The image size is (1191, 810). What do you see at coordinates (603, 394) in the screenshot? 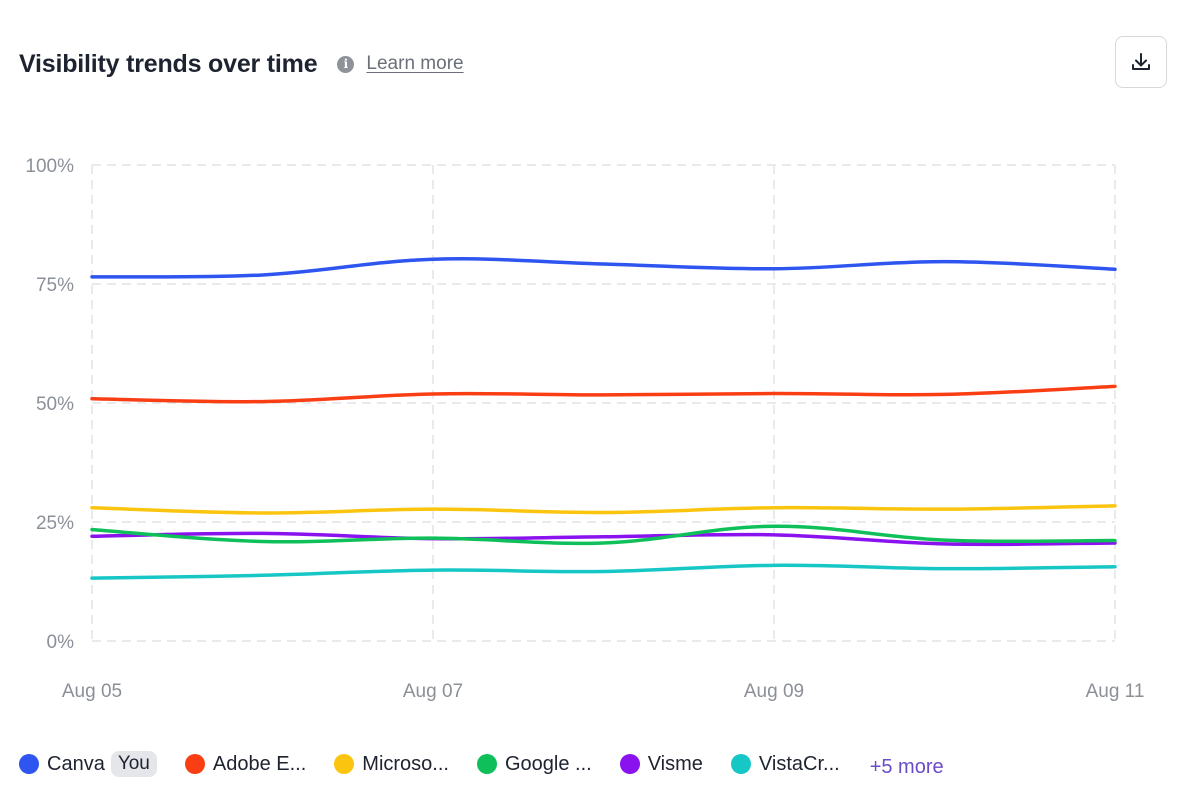
I see `series-line-adobe-e` at bounding box center [603, 394].